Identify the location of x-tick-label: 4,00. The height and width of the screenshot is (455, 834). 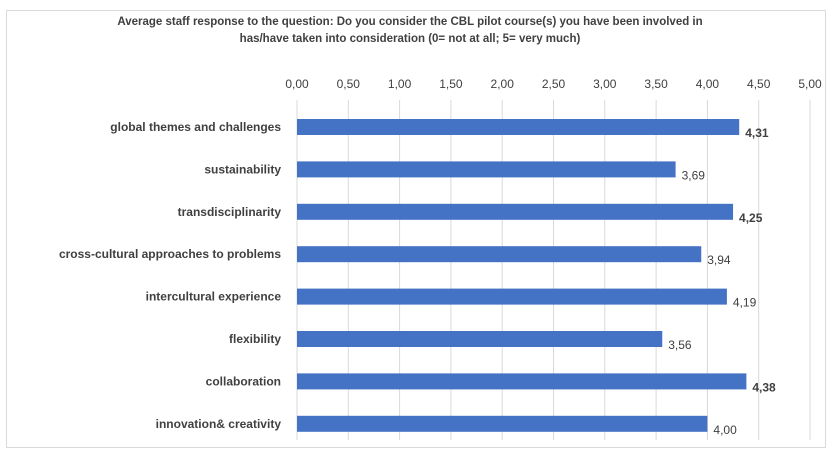
(708, 84).